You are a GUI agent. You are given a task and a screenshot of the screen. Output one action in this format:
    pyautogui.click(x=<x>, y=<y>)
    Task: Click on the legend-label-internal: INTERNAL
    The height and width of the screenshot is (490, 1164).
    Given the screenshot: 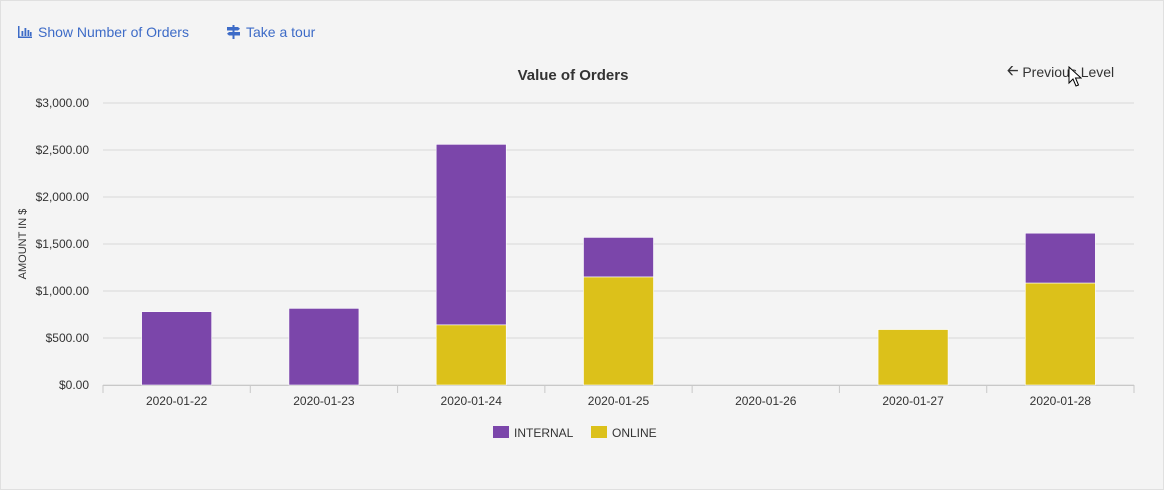 What is the action you would take?
    pyautogui.click(x=544, y=433)
    